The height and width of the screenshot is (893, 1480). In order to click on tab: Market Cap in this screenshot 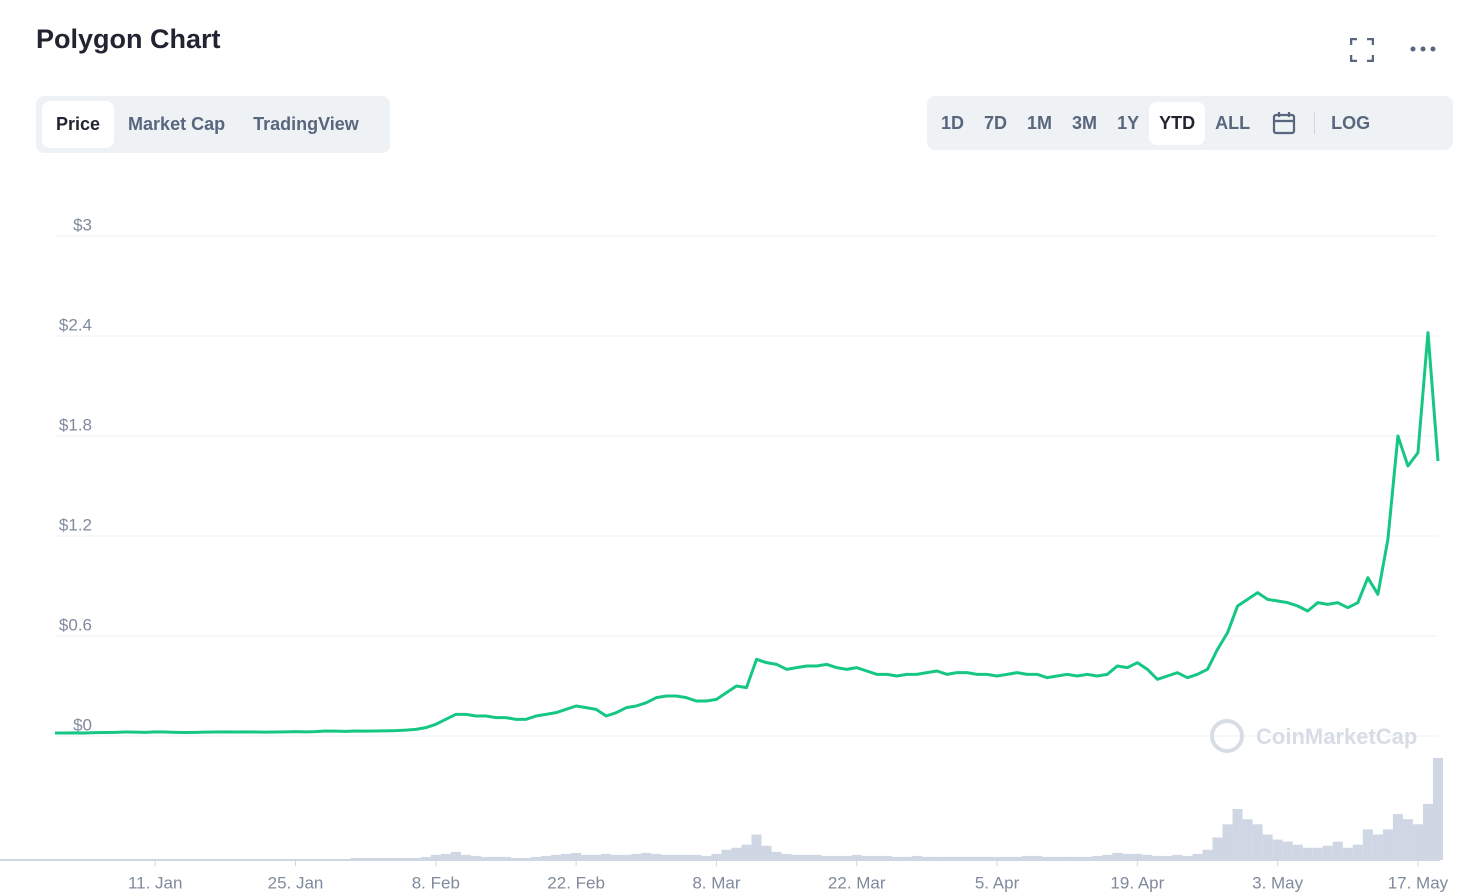, I will do `click(177, 124)`.